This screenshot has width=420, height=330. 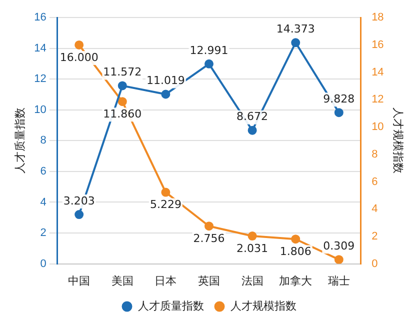 What do you see at coordinates (398, 141) in the screenshot?
I see `y2-axis-title: 人才规模指数` at bounding box center [398, 141].